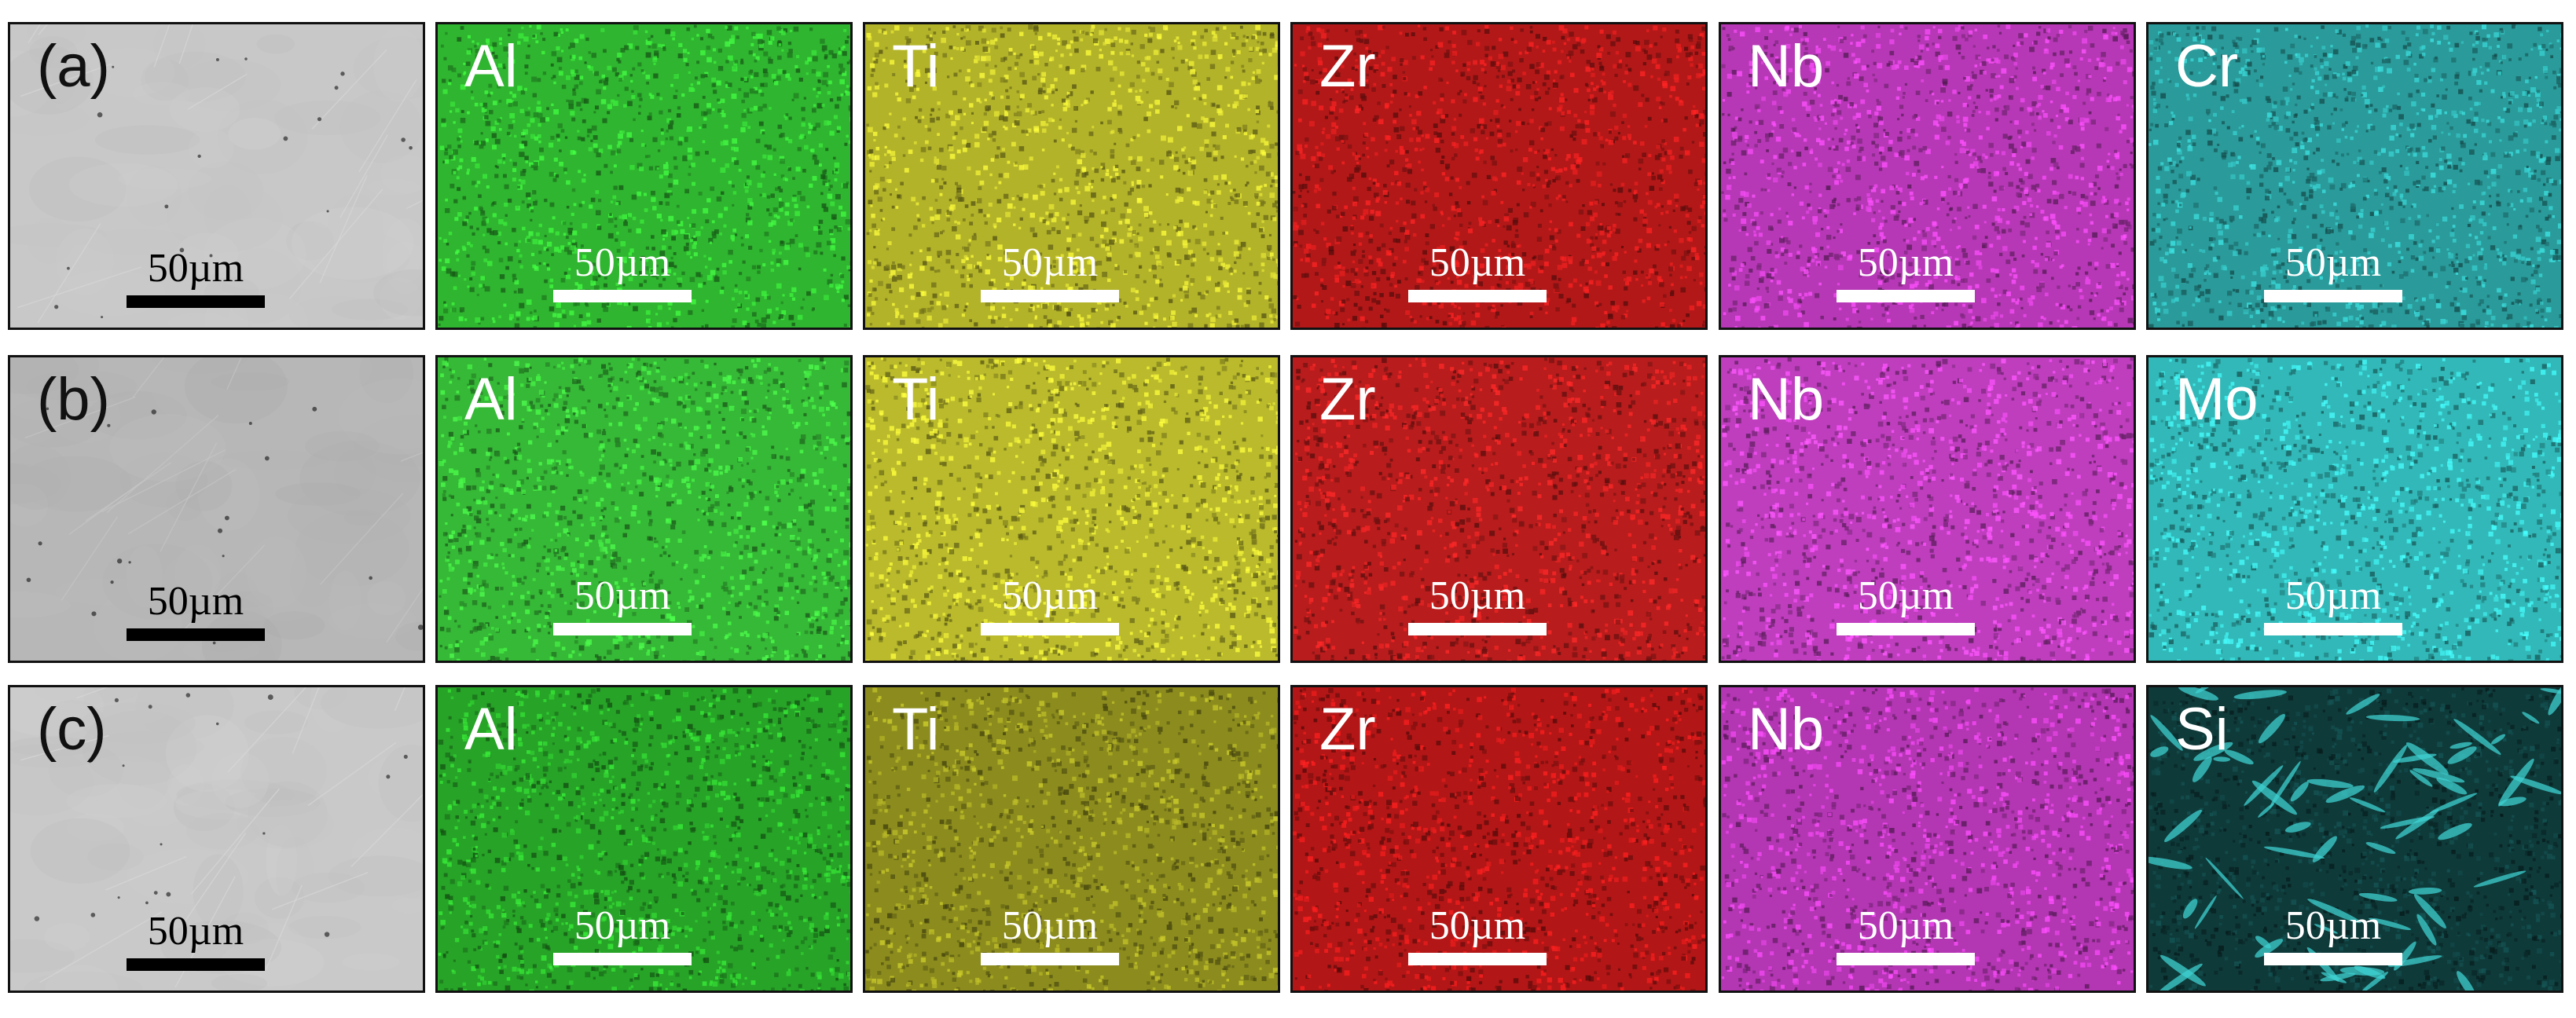 The height and width of the screenshot is (1018, 2576). Describe the element at coordinates (73, 67) in the screenshot. I see `row-label: (a)` at that location.